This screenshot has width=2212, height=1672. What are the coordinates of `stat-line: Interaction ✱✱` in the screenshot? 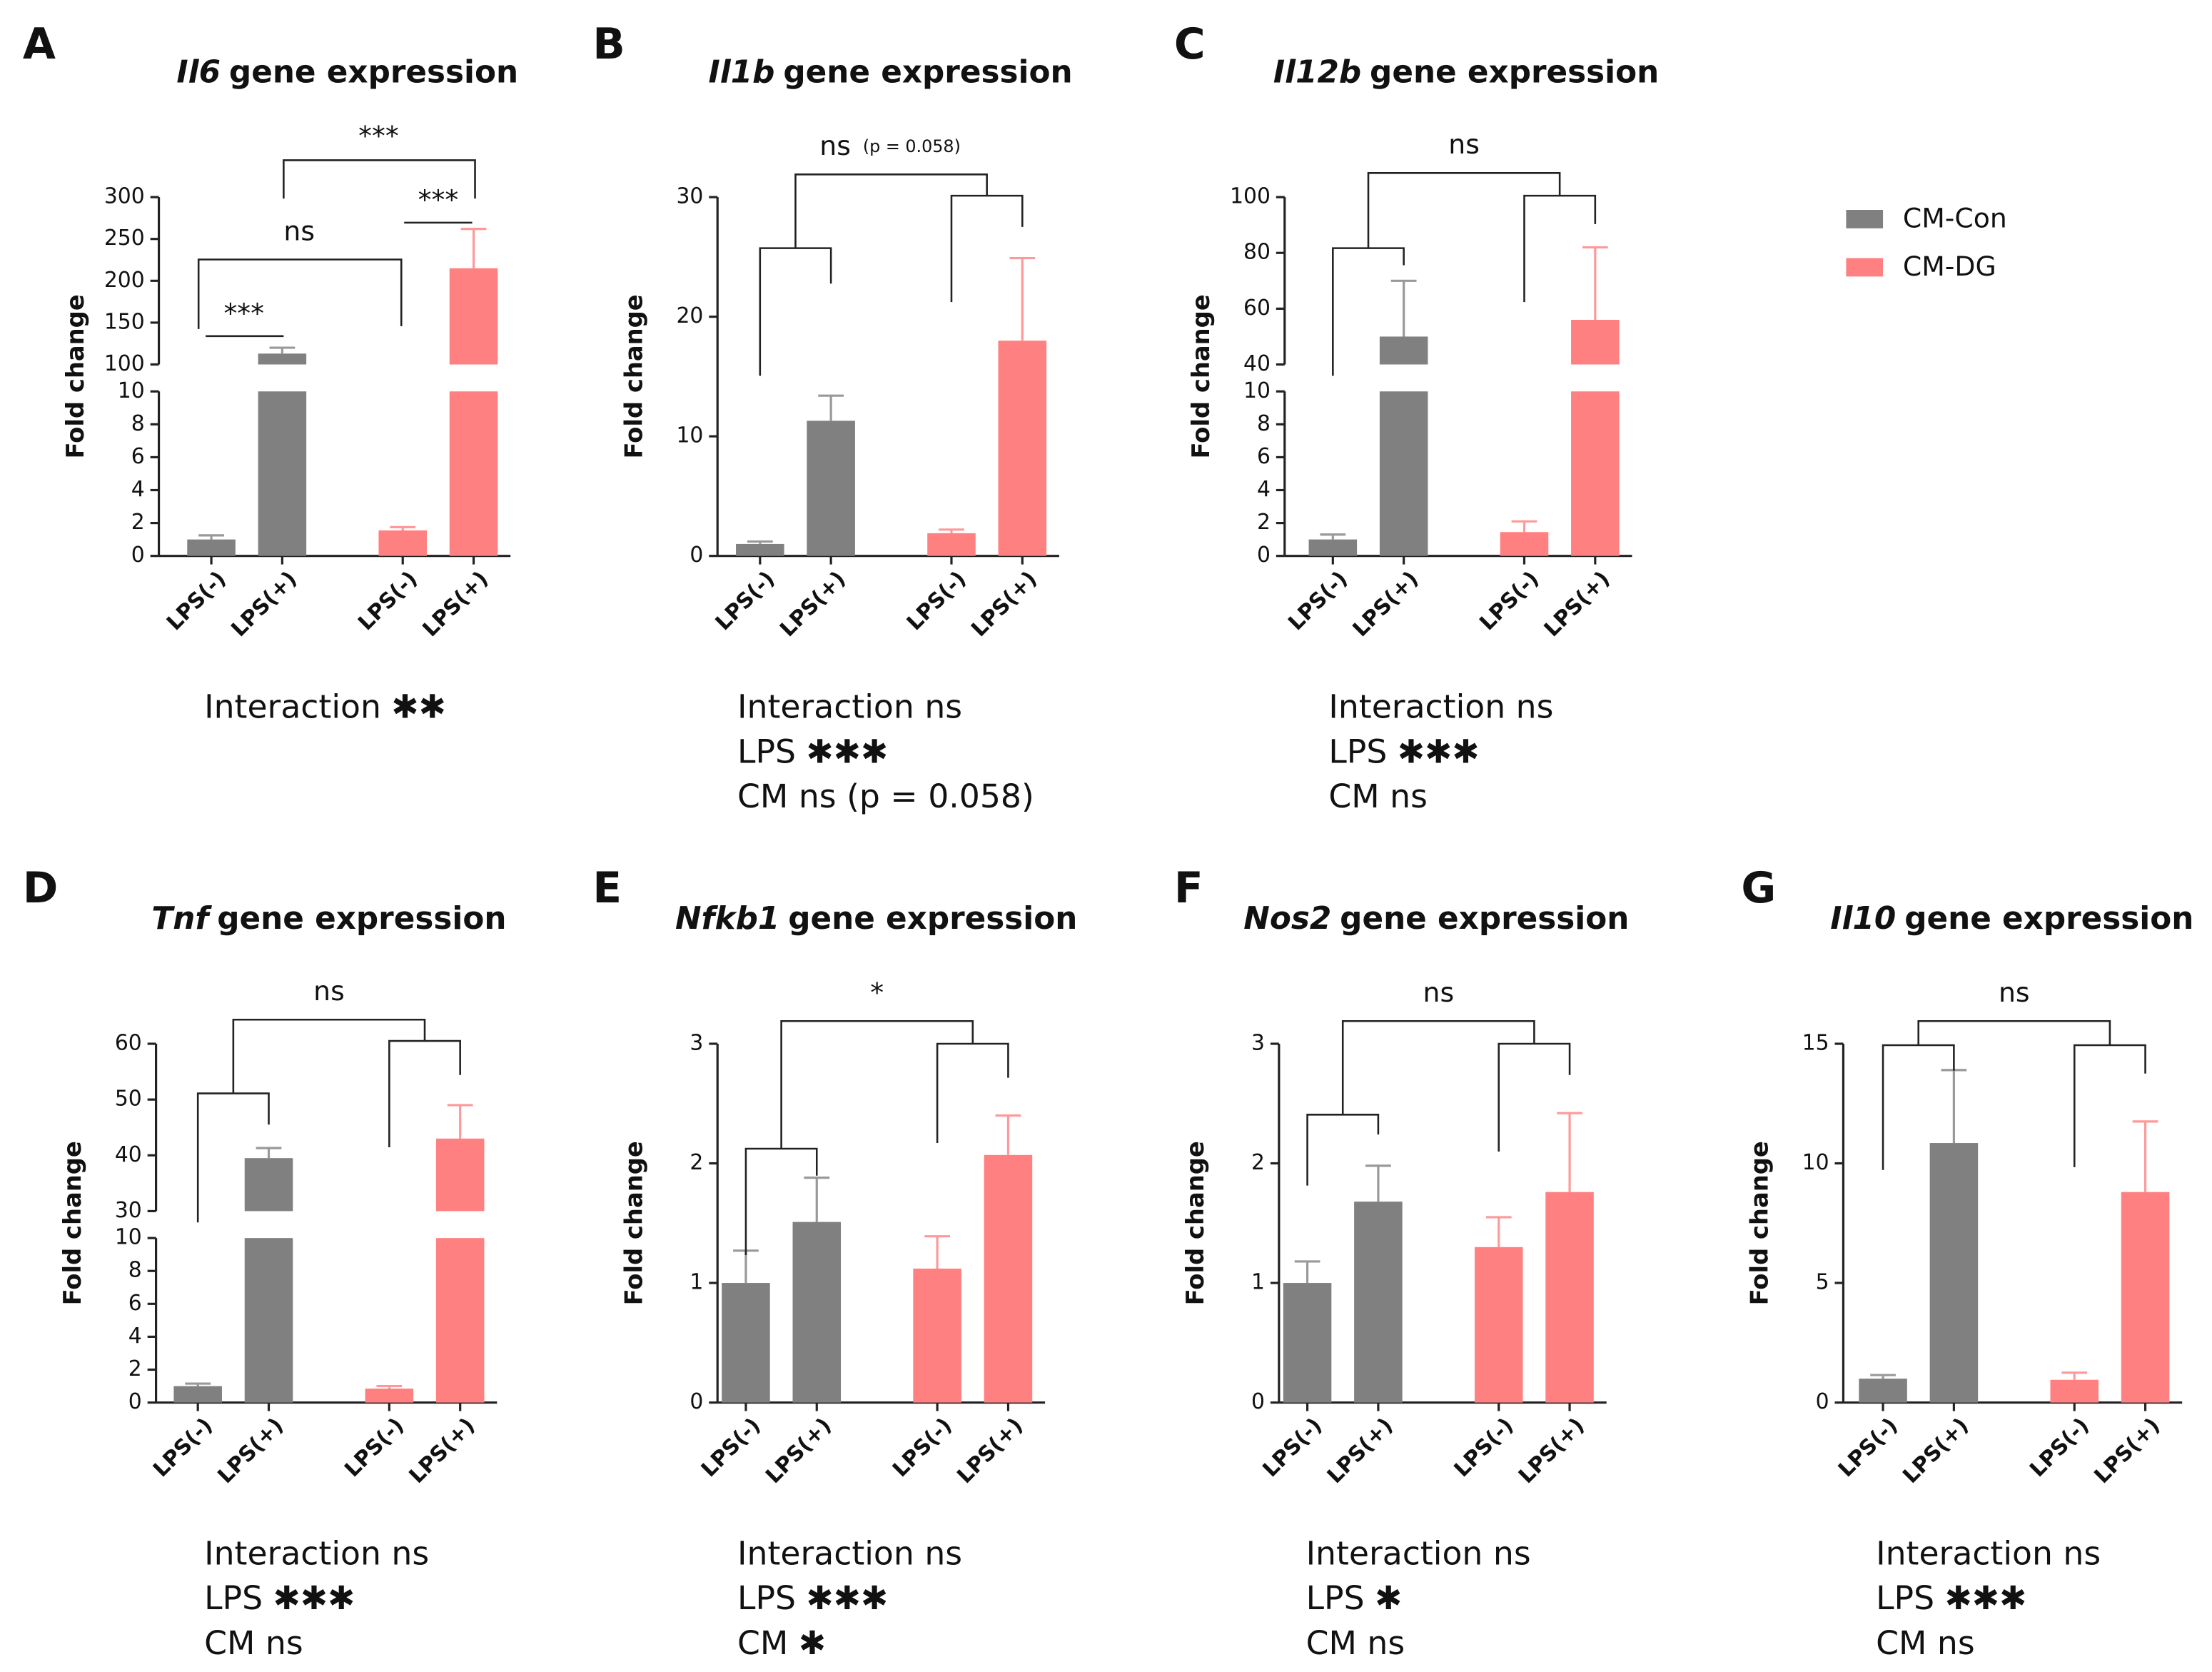 It's located at (325, 707).